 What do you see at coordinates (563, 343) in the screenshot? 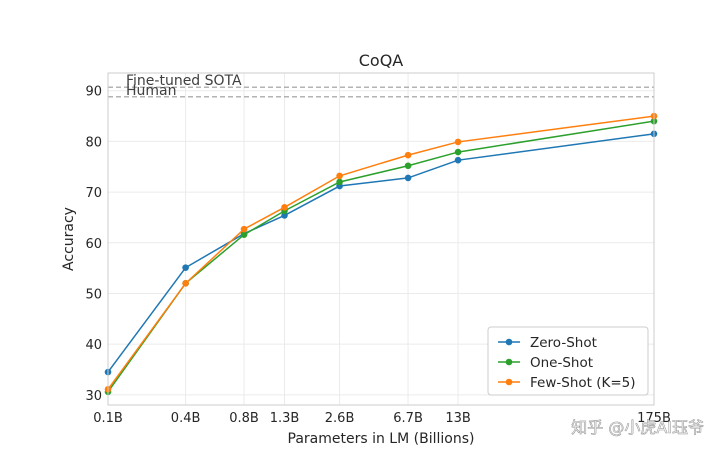
I see `legend-label: Zero-Shot` at bounding box center [563, 343].